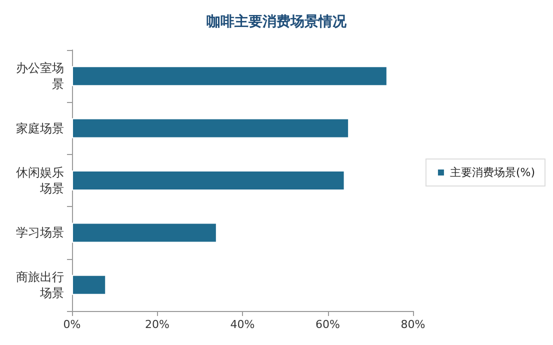 The height and width of the screenshot is (345, 553). What do you see at coordinates (157, 324) in the screenshot?
I see `x-tick-label: 20%` at bounding box center [157, 324].